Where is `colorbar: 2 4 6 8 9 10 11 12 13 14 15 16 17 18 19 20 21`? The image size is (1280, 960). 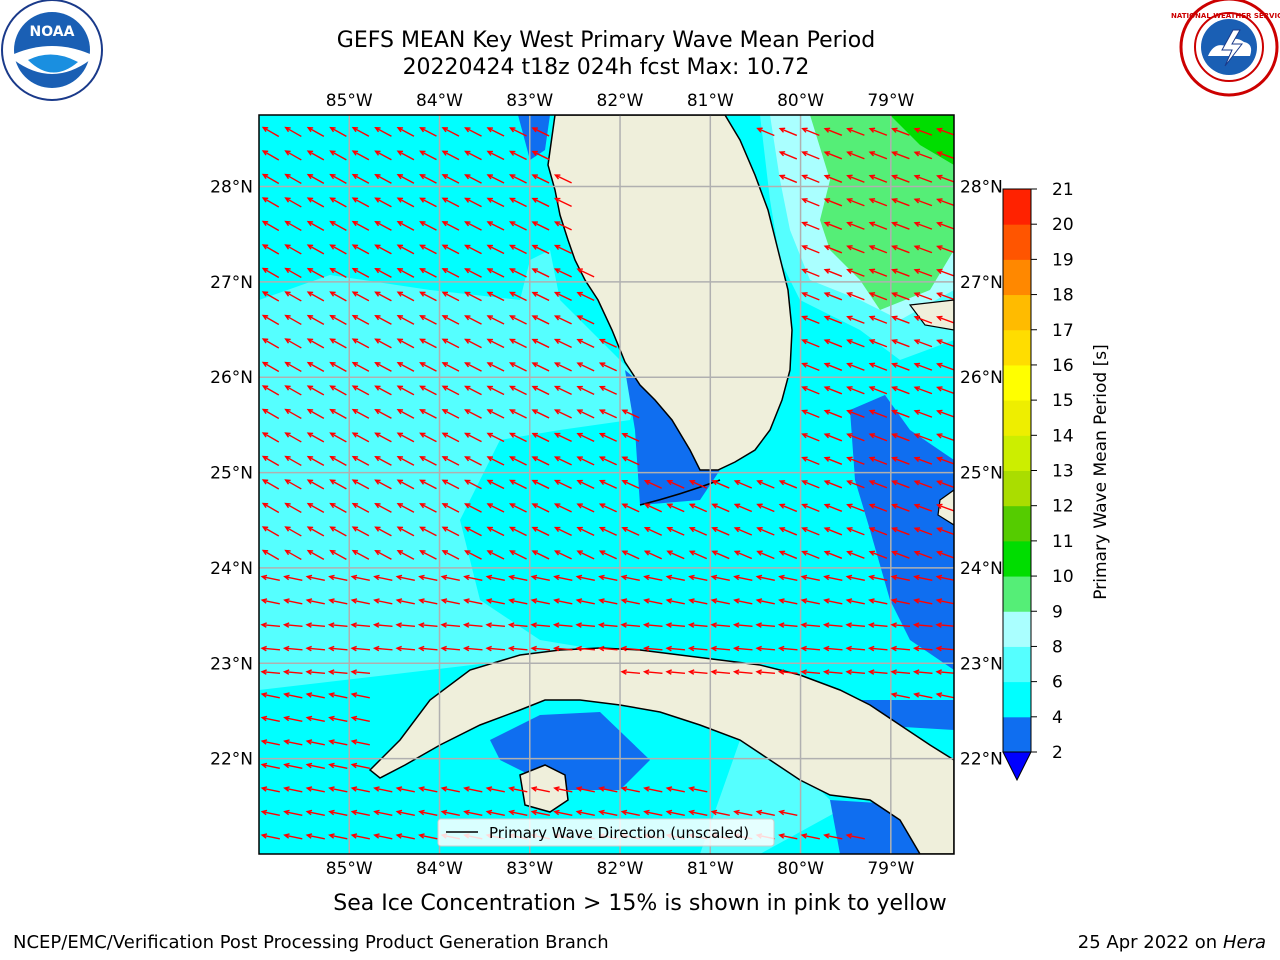 colorbar: 2 4 6 8 9 10 11 12 13 14 15 16 17 18 19 20 21 is located at coordinates (1038, 481).